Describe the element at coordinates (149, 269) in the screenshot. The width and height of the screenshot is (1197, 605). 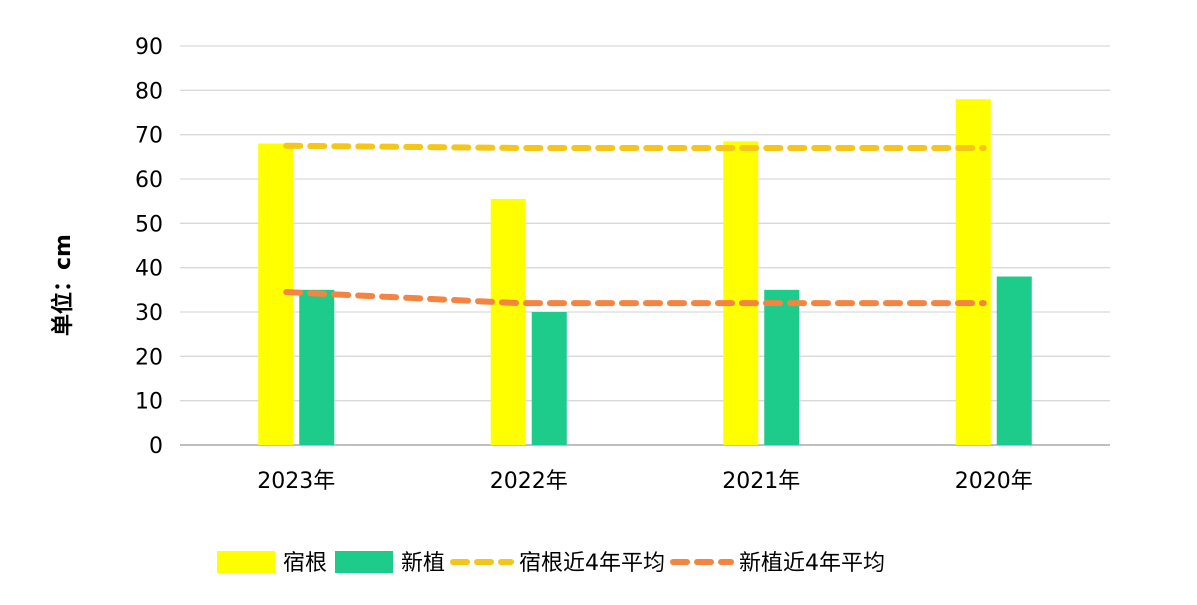
I see `y-tick-label: 40` at that location.